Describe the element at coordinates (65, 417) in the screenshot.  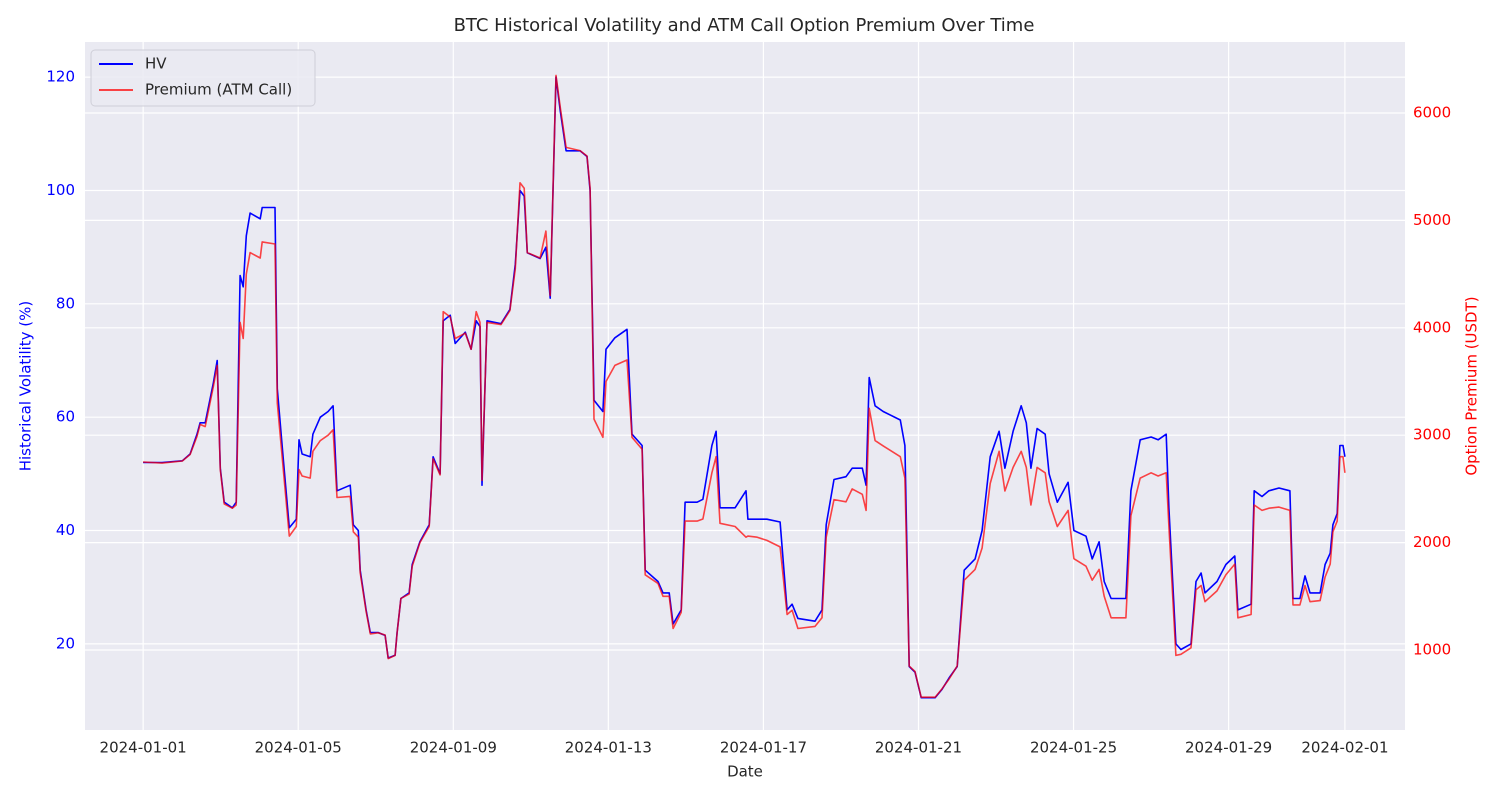
I see `y-tick-label: 60` at that location.